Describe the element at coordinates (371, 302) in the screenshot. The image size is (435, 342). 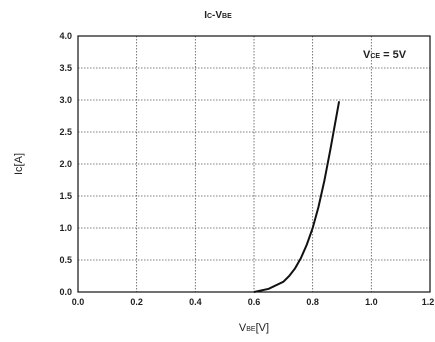
I see `x-tick-label: 1.0` at that location.